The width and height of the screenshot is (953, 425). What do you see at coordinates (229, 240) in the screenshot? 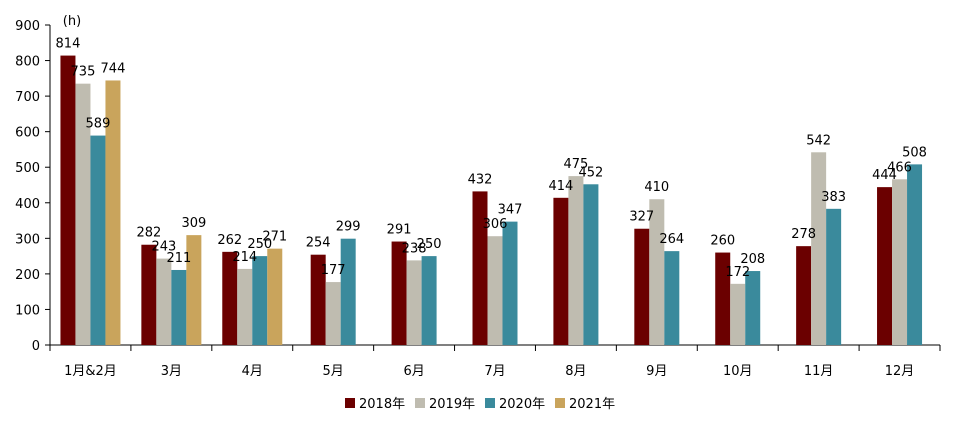
I see `data-label: 262` at bounding box center [229, 240].